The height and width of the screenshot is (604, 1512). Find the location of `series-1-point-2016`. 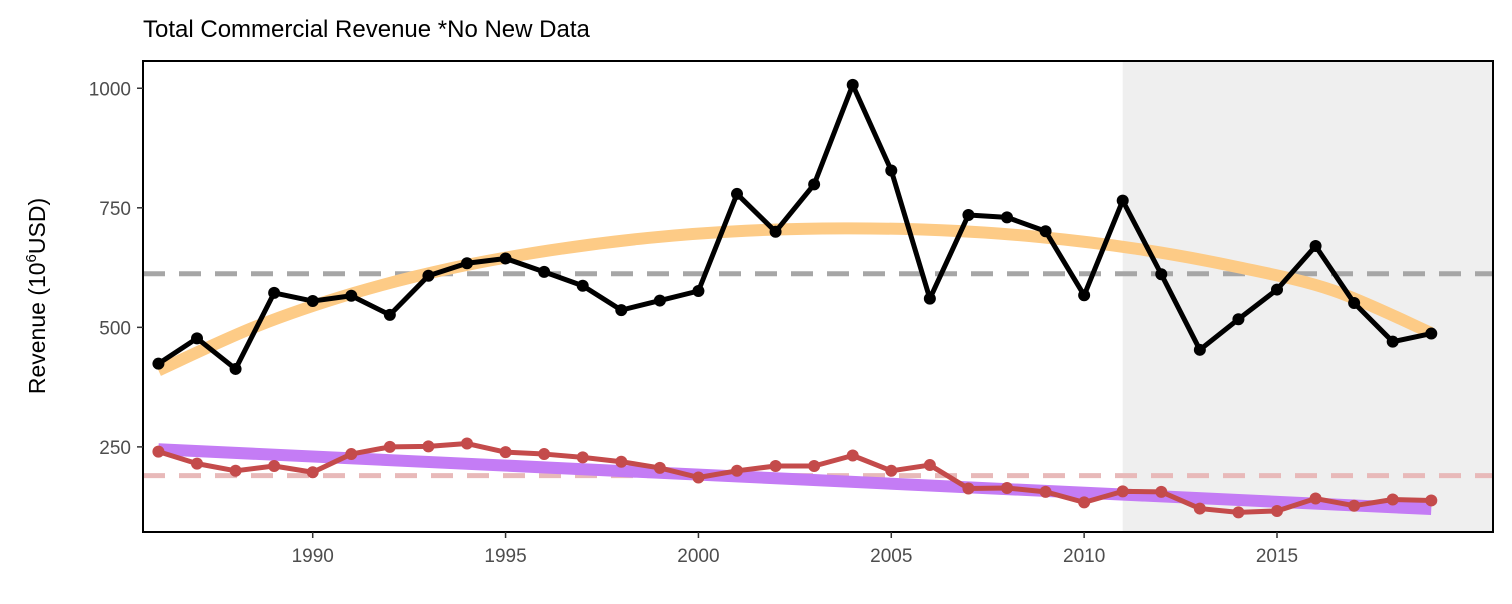

series-1-point-2016 is located at coordinates (1315, 246).